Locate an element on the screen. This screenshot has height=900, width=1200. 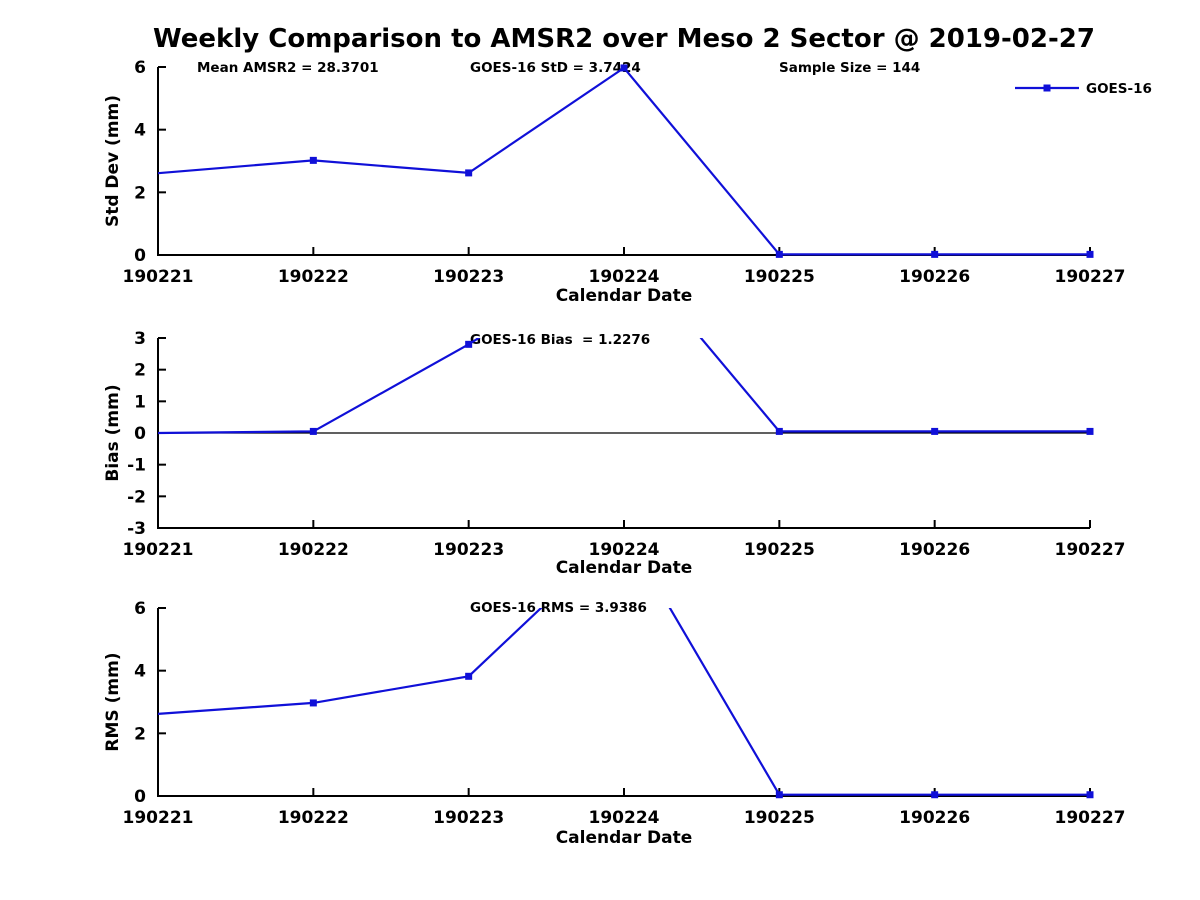
y-tick-label: -2 is located at coordinates (136, 497).